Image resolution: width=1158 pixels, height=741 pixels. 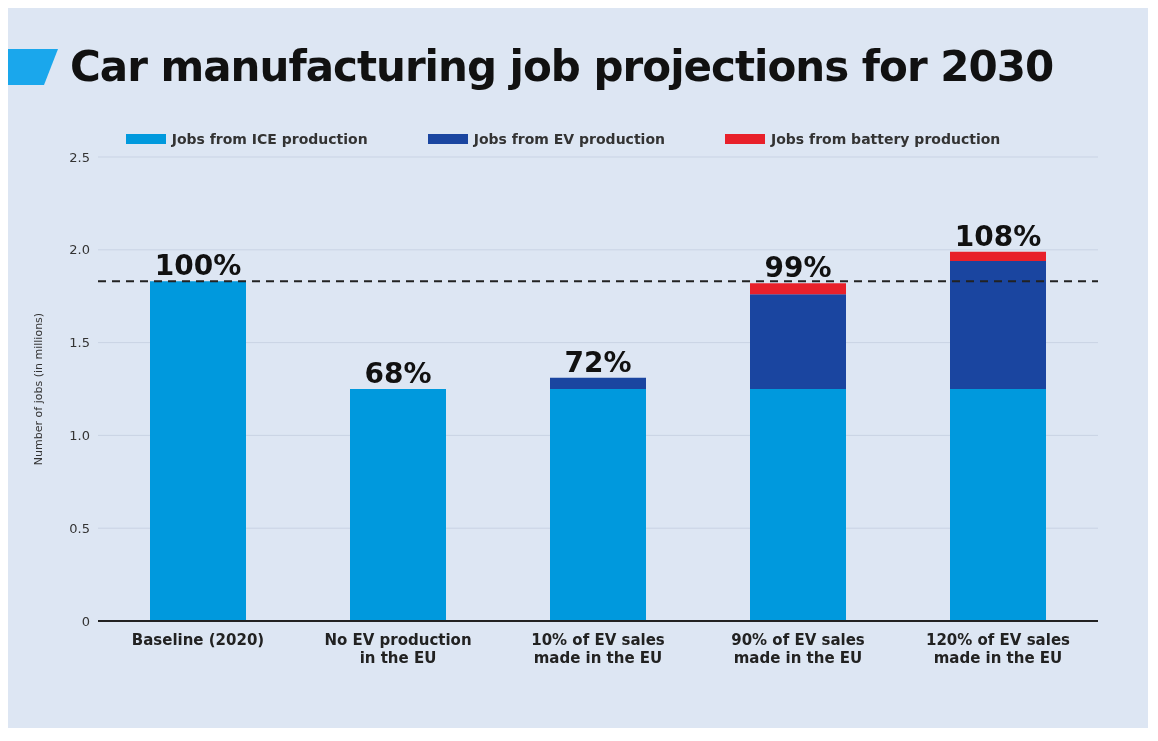 What do you see at coordinates (798, 649) in the screenshot?
I see `x-tick-label: 90% of EV sales made in the EU` at bounding box center [798, 649].